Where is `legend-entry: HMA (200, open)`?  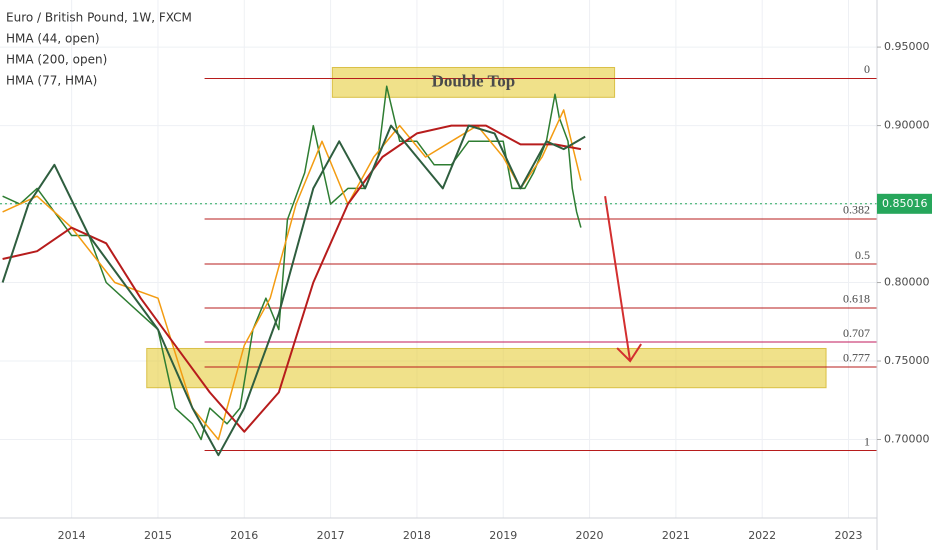 legend-entry: HMA (200, open) is located at coordinates (56, 60).